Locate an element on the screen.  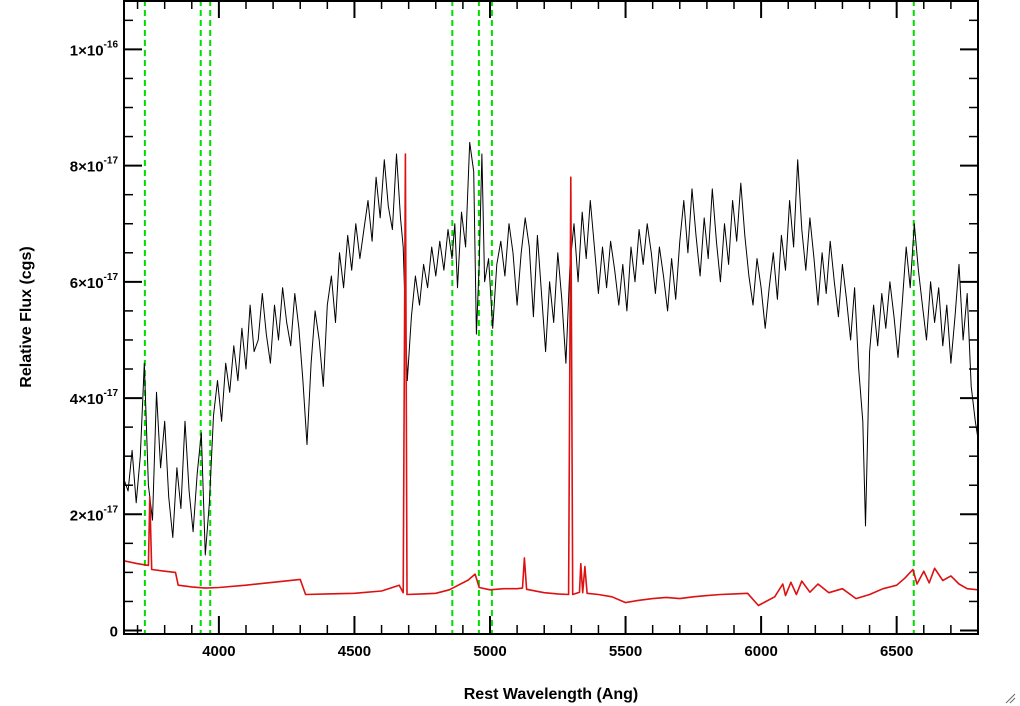
resize-grip-icon is located at coordinates (1010, 698).